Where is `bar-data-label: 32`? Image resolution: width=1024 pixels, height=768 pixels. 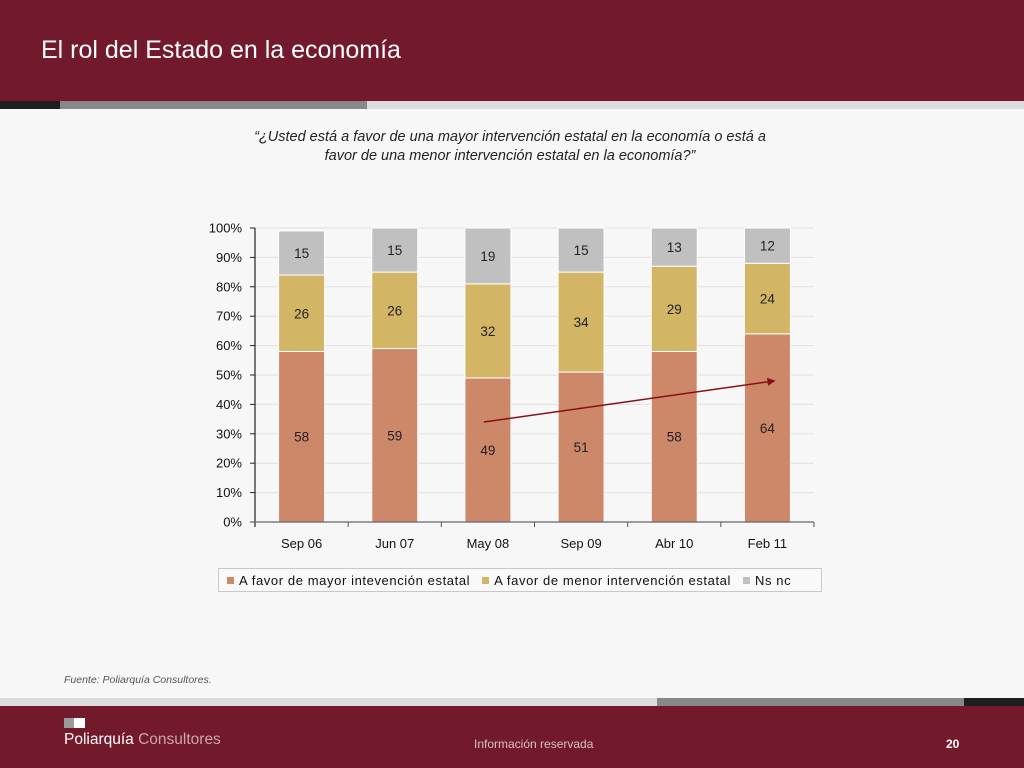
bar-data-label: 32 is located at coordinates (487, 331).